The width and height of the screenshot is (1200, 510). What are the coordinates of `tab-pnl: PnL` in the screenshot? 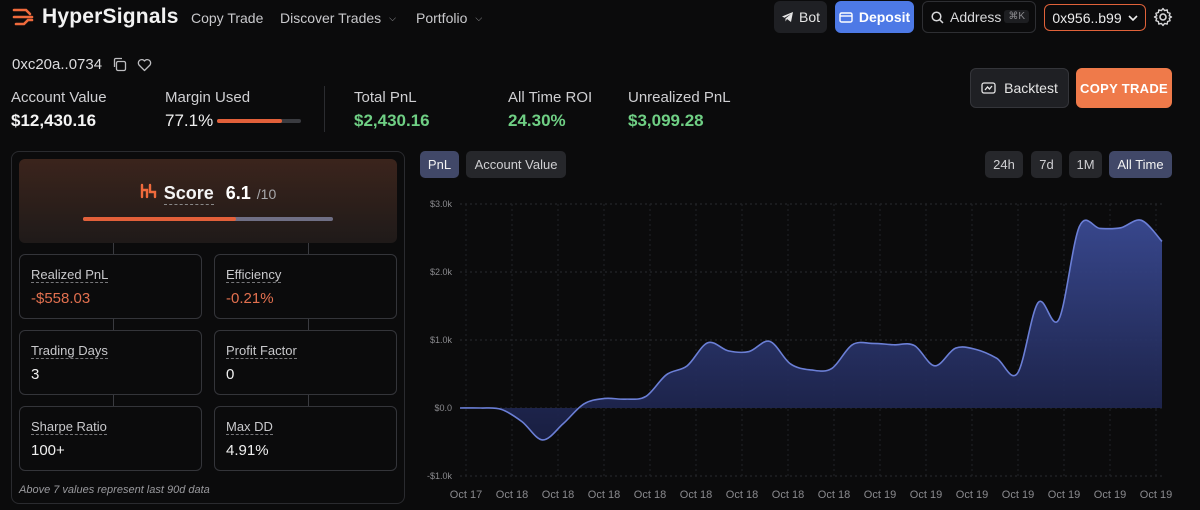 It's located at (439, 164).